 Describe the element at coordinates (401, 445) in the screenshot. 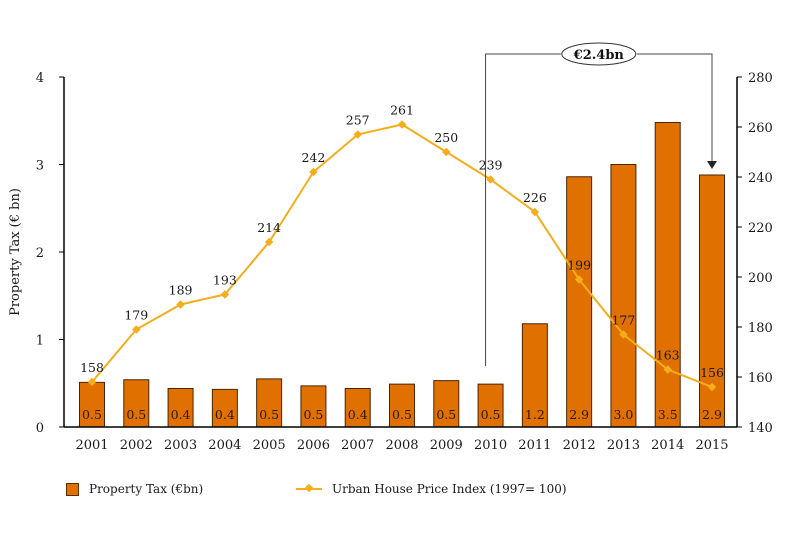

I see `x-tick-label: 2008` at that location.